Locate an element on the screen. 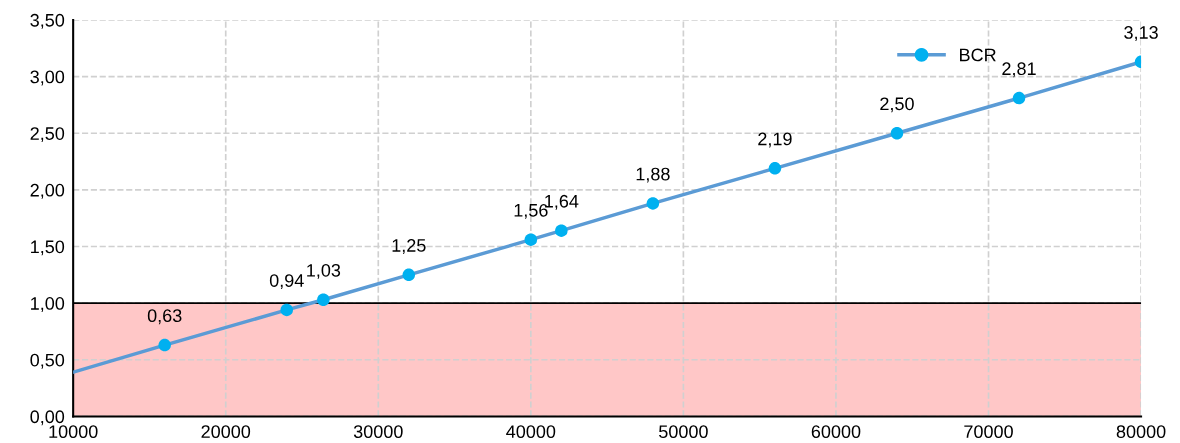 The image size is (1180, 443). x-tick-label: 40000 is located at coordinates (531, 432).